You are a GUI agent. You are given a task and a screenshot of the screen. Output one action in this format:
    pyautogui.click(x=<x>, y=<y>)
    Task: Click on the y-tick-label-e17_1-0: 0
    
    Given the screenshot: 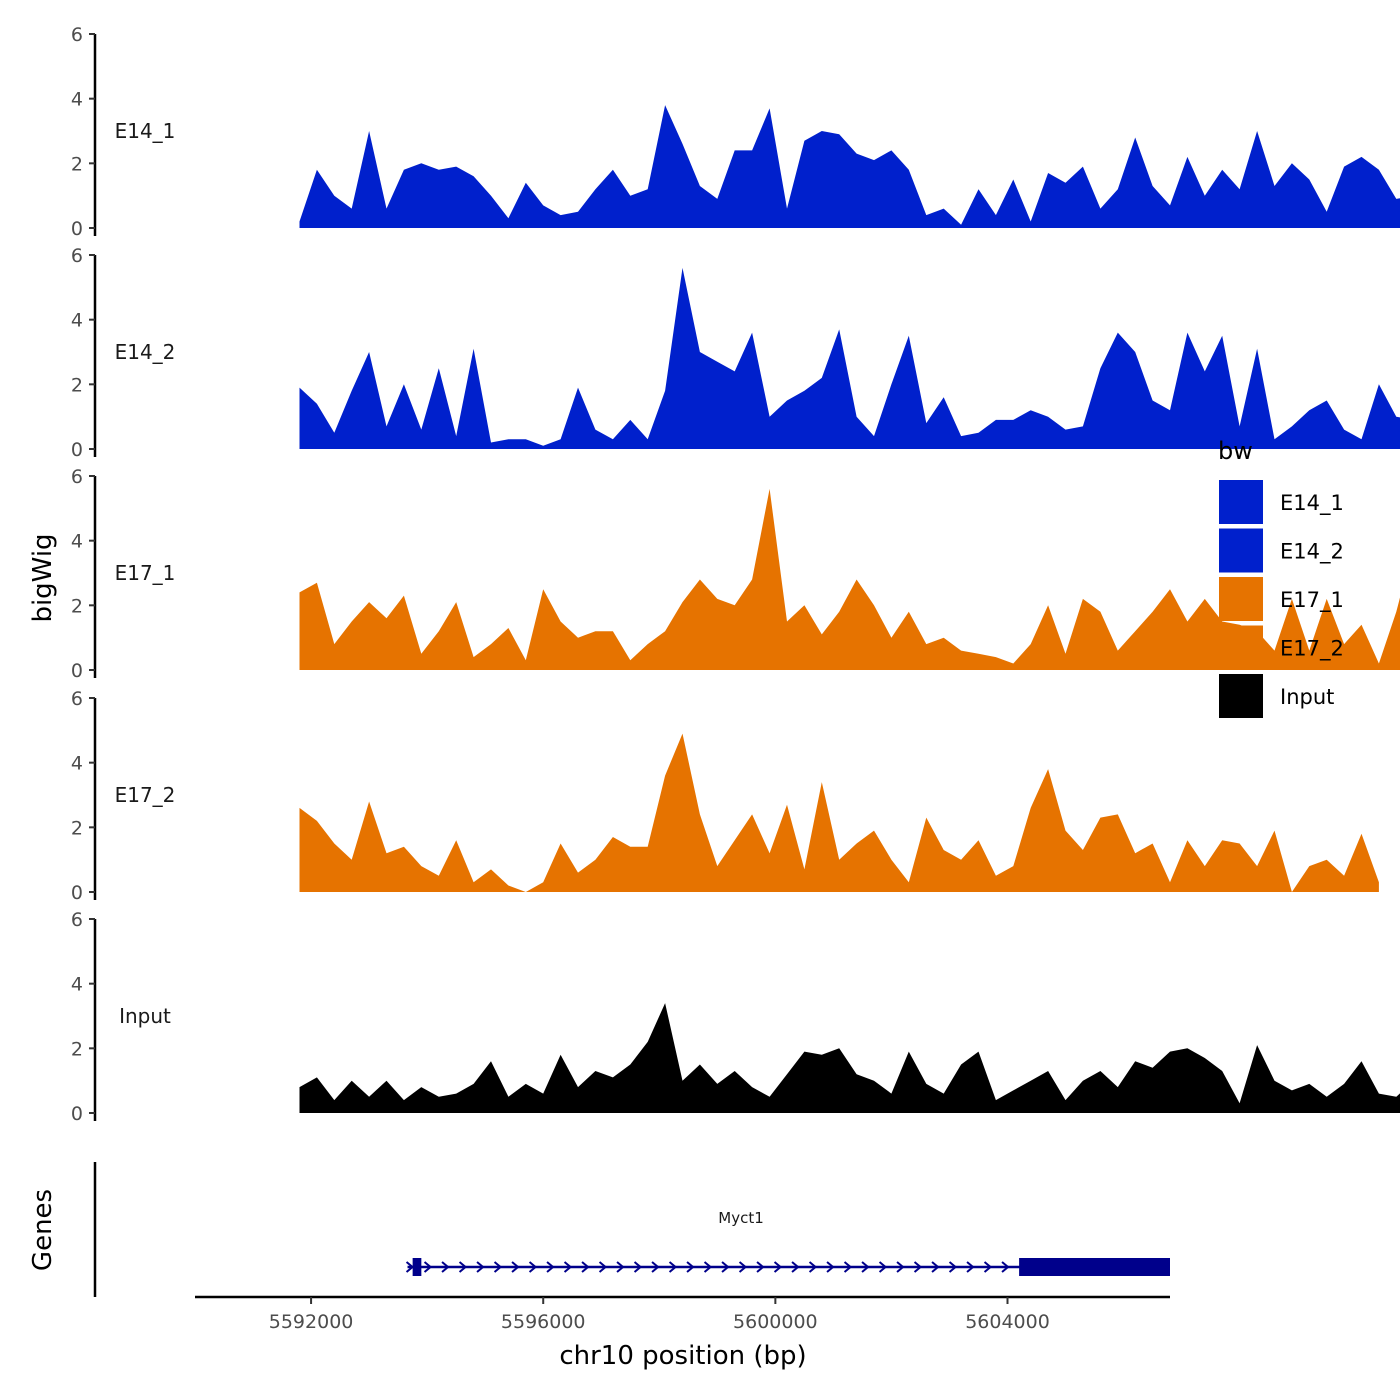 What is the action you would take?
    pyautogui.click(x=77, y=671)
    